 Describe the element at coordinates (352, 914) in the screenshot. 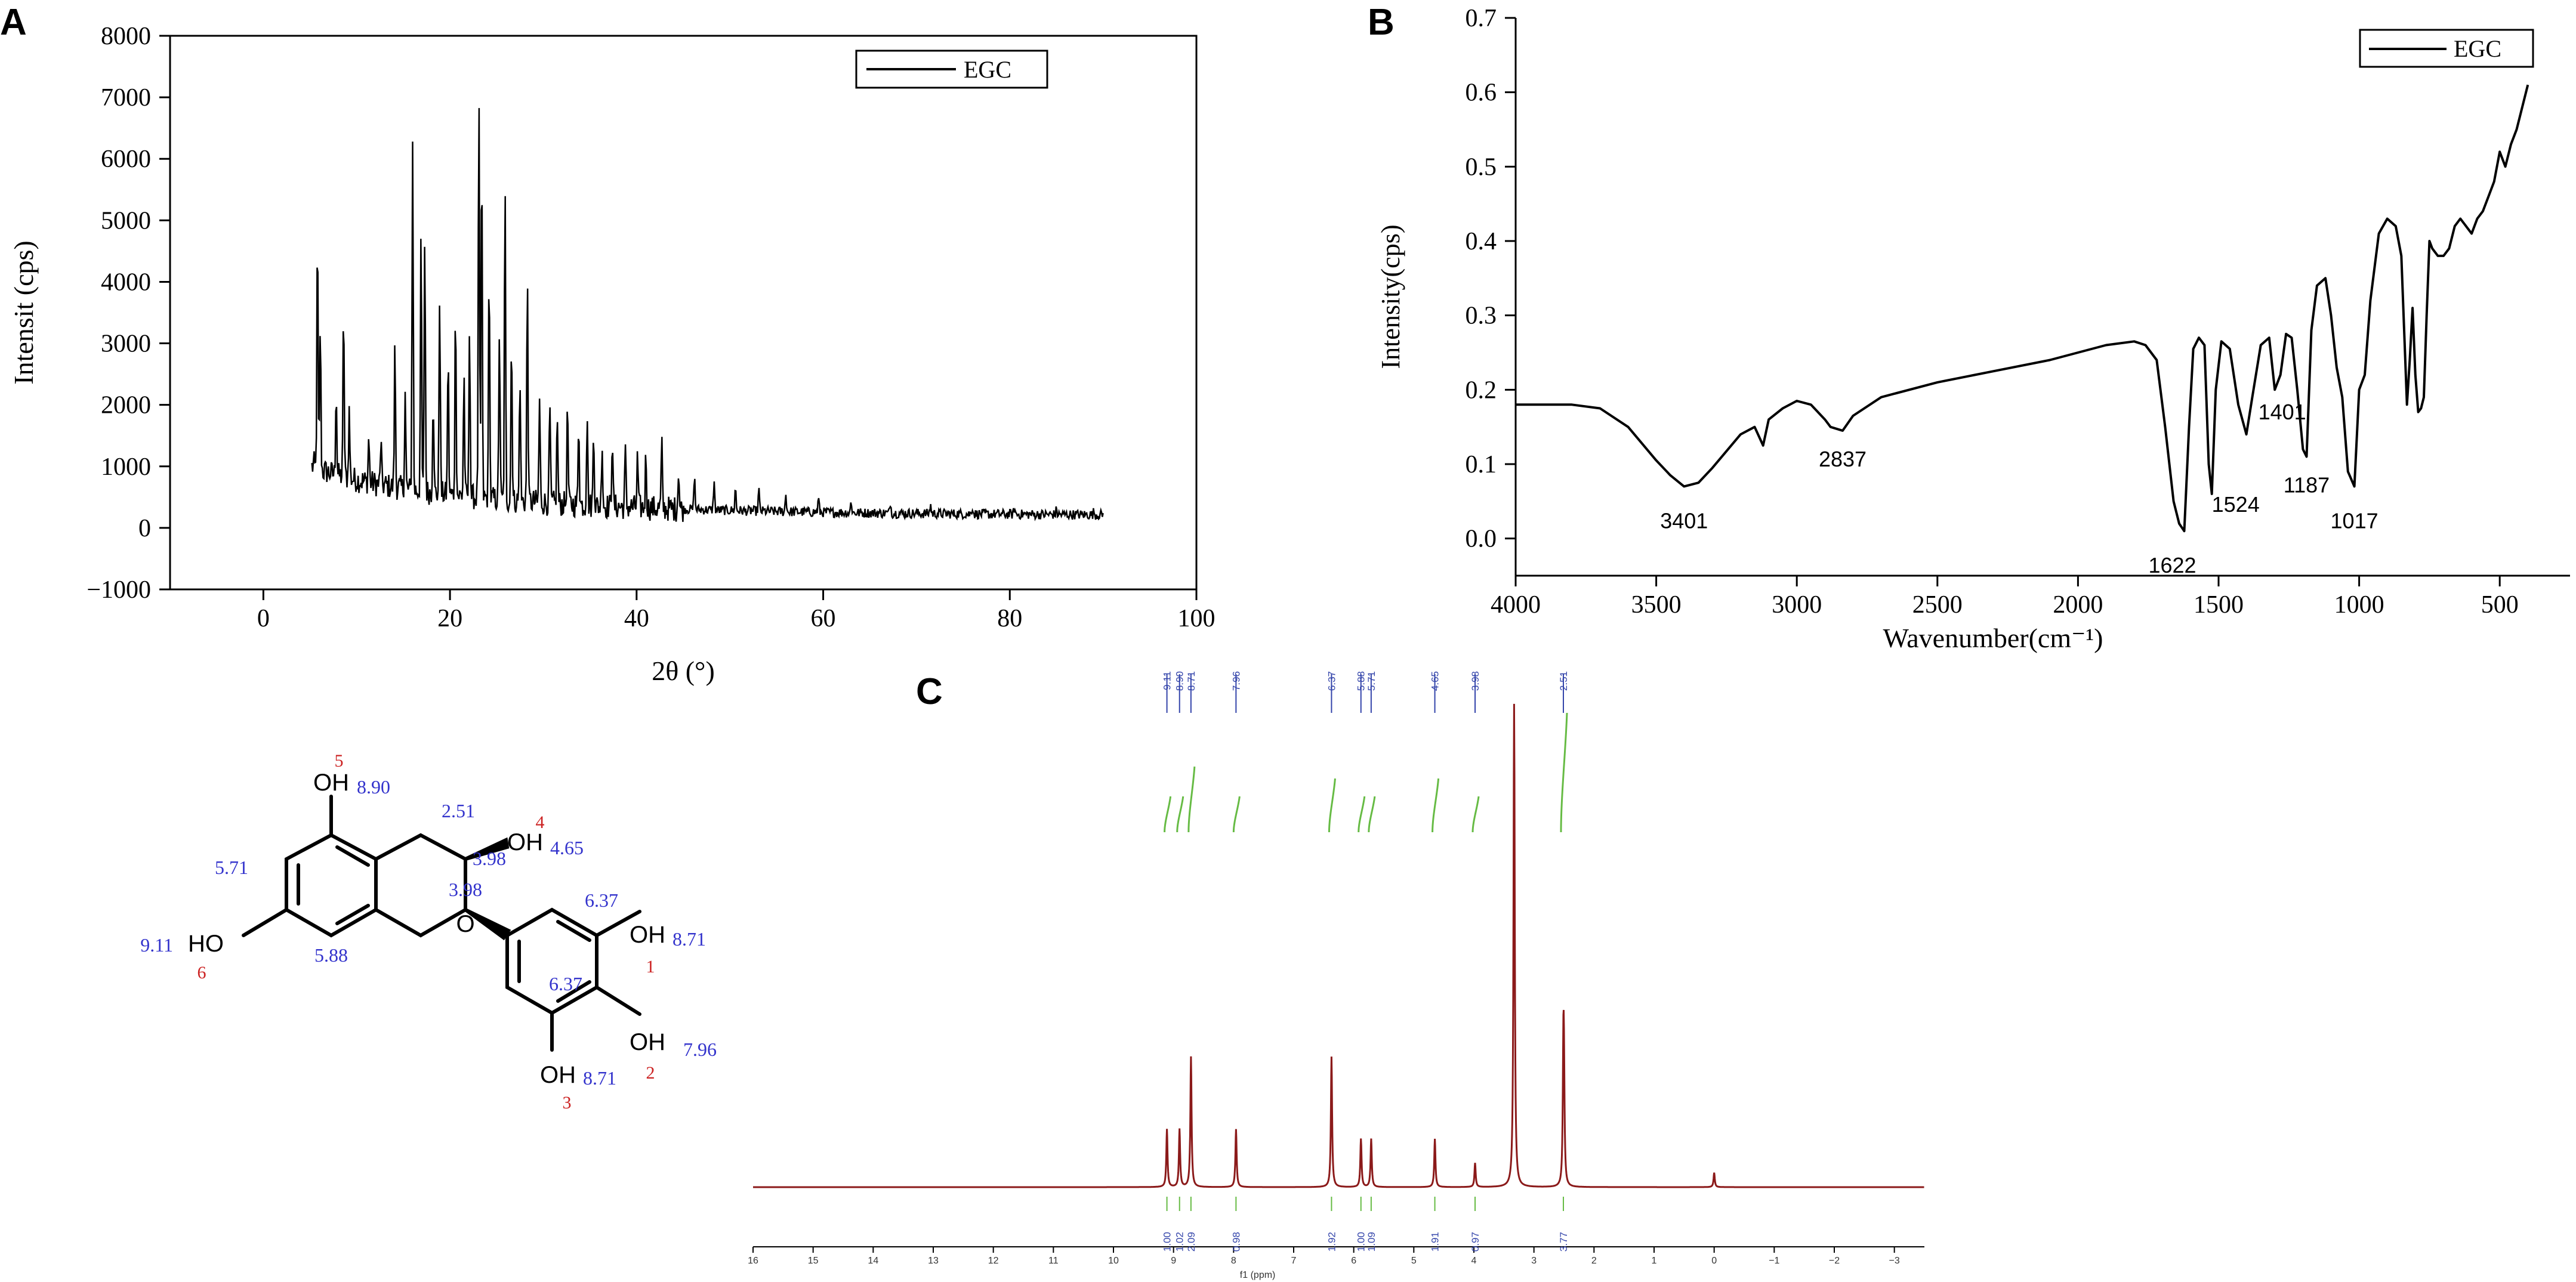

I see `ring-a-double-bond` at that location.